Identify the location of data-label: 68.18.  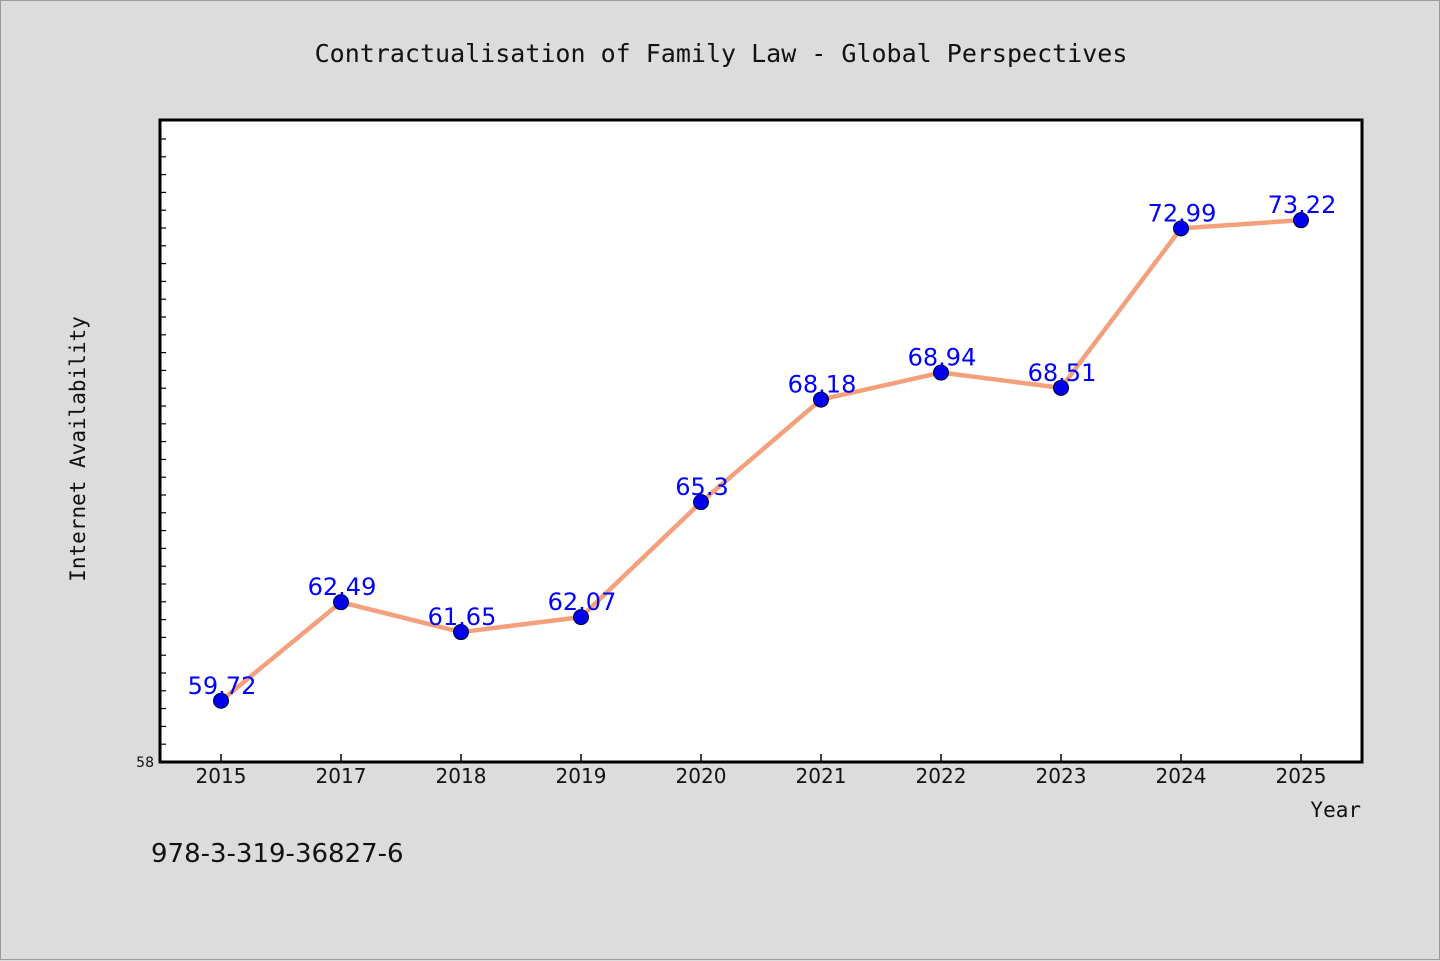
(822, 385).